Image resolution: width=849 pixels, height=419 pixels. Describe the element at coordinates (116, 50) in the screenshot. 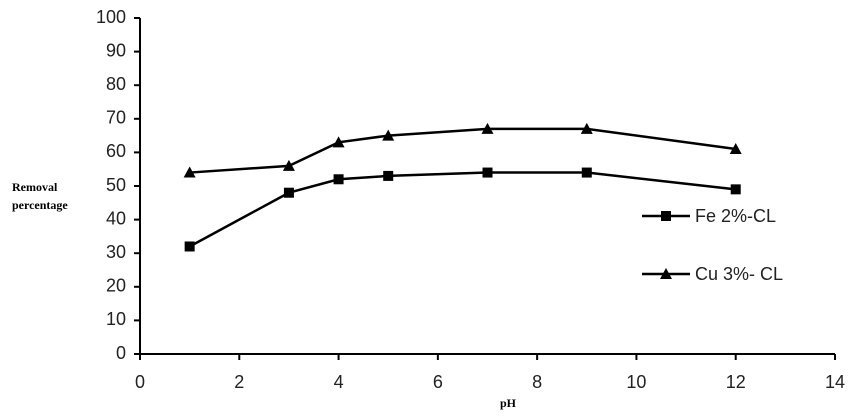

I see `y-tick-label: 90` at that location.